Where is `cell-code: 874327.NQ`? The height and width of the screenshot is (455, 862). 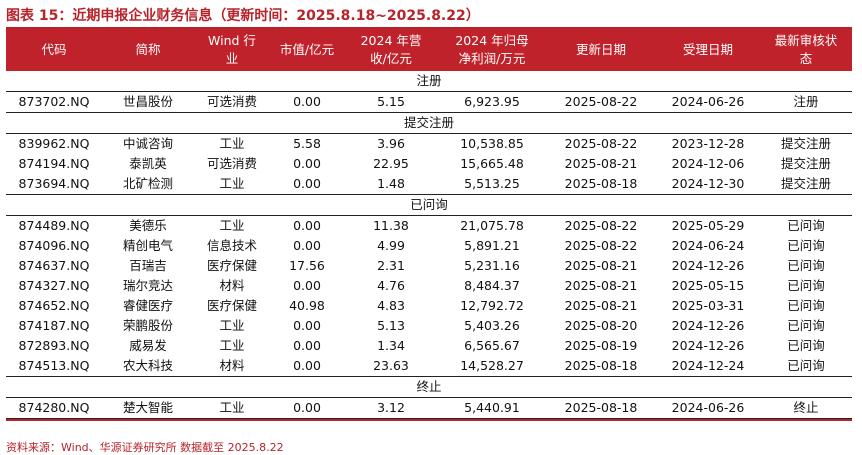
cell-code: 874327.NQ is located at coordinates (54, 285).